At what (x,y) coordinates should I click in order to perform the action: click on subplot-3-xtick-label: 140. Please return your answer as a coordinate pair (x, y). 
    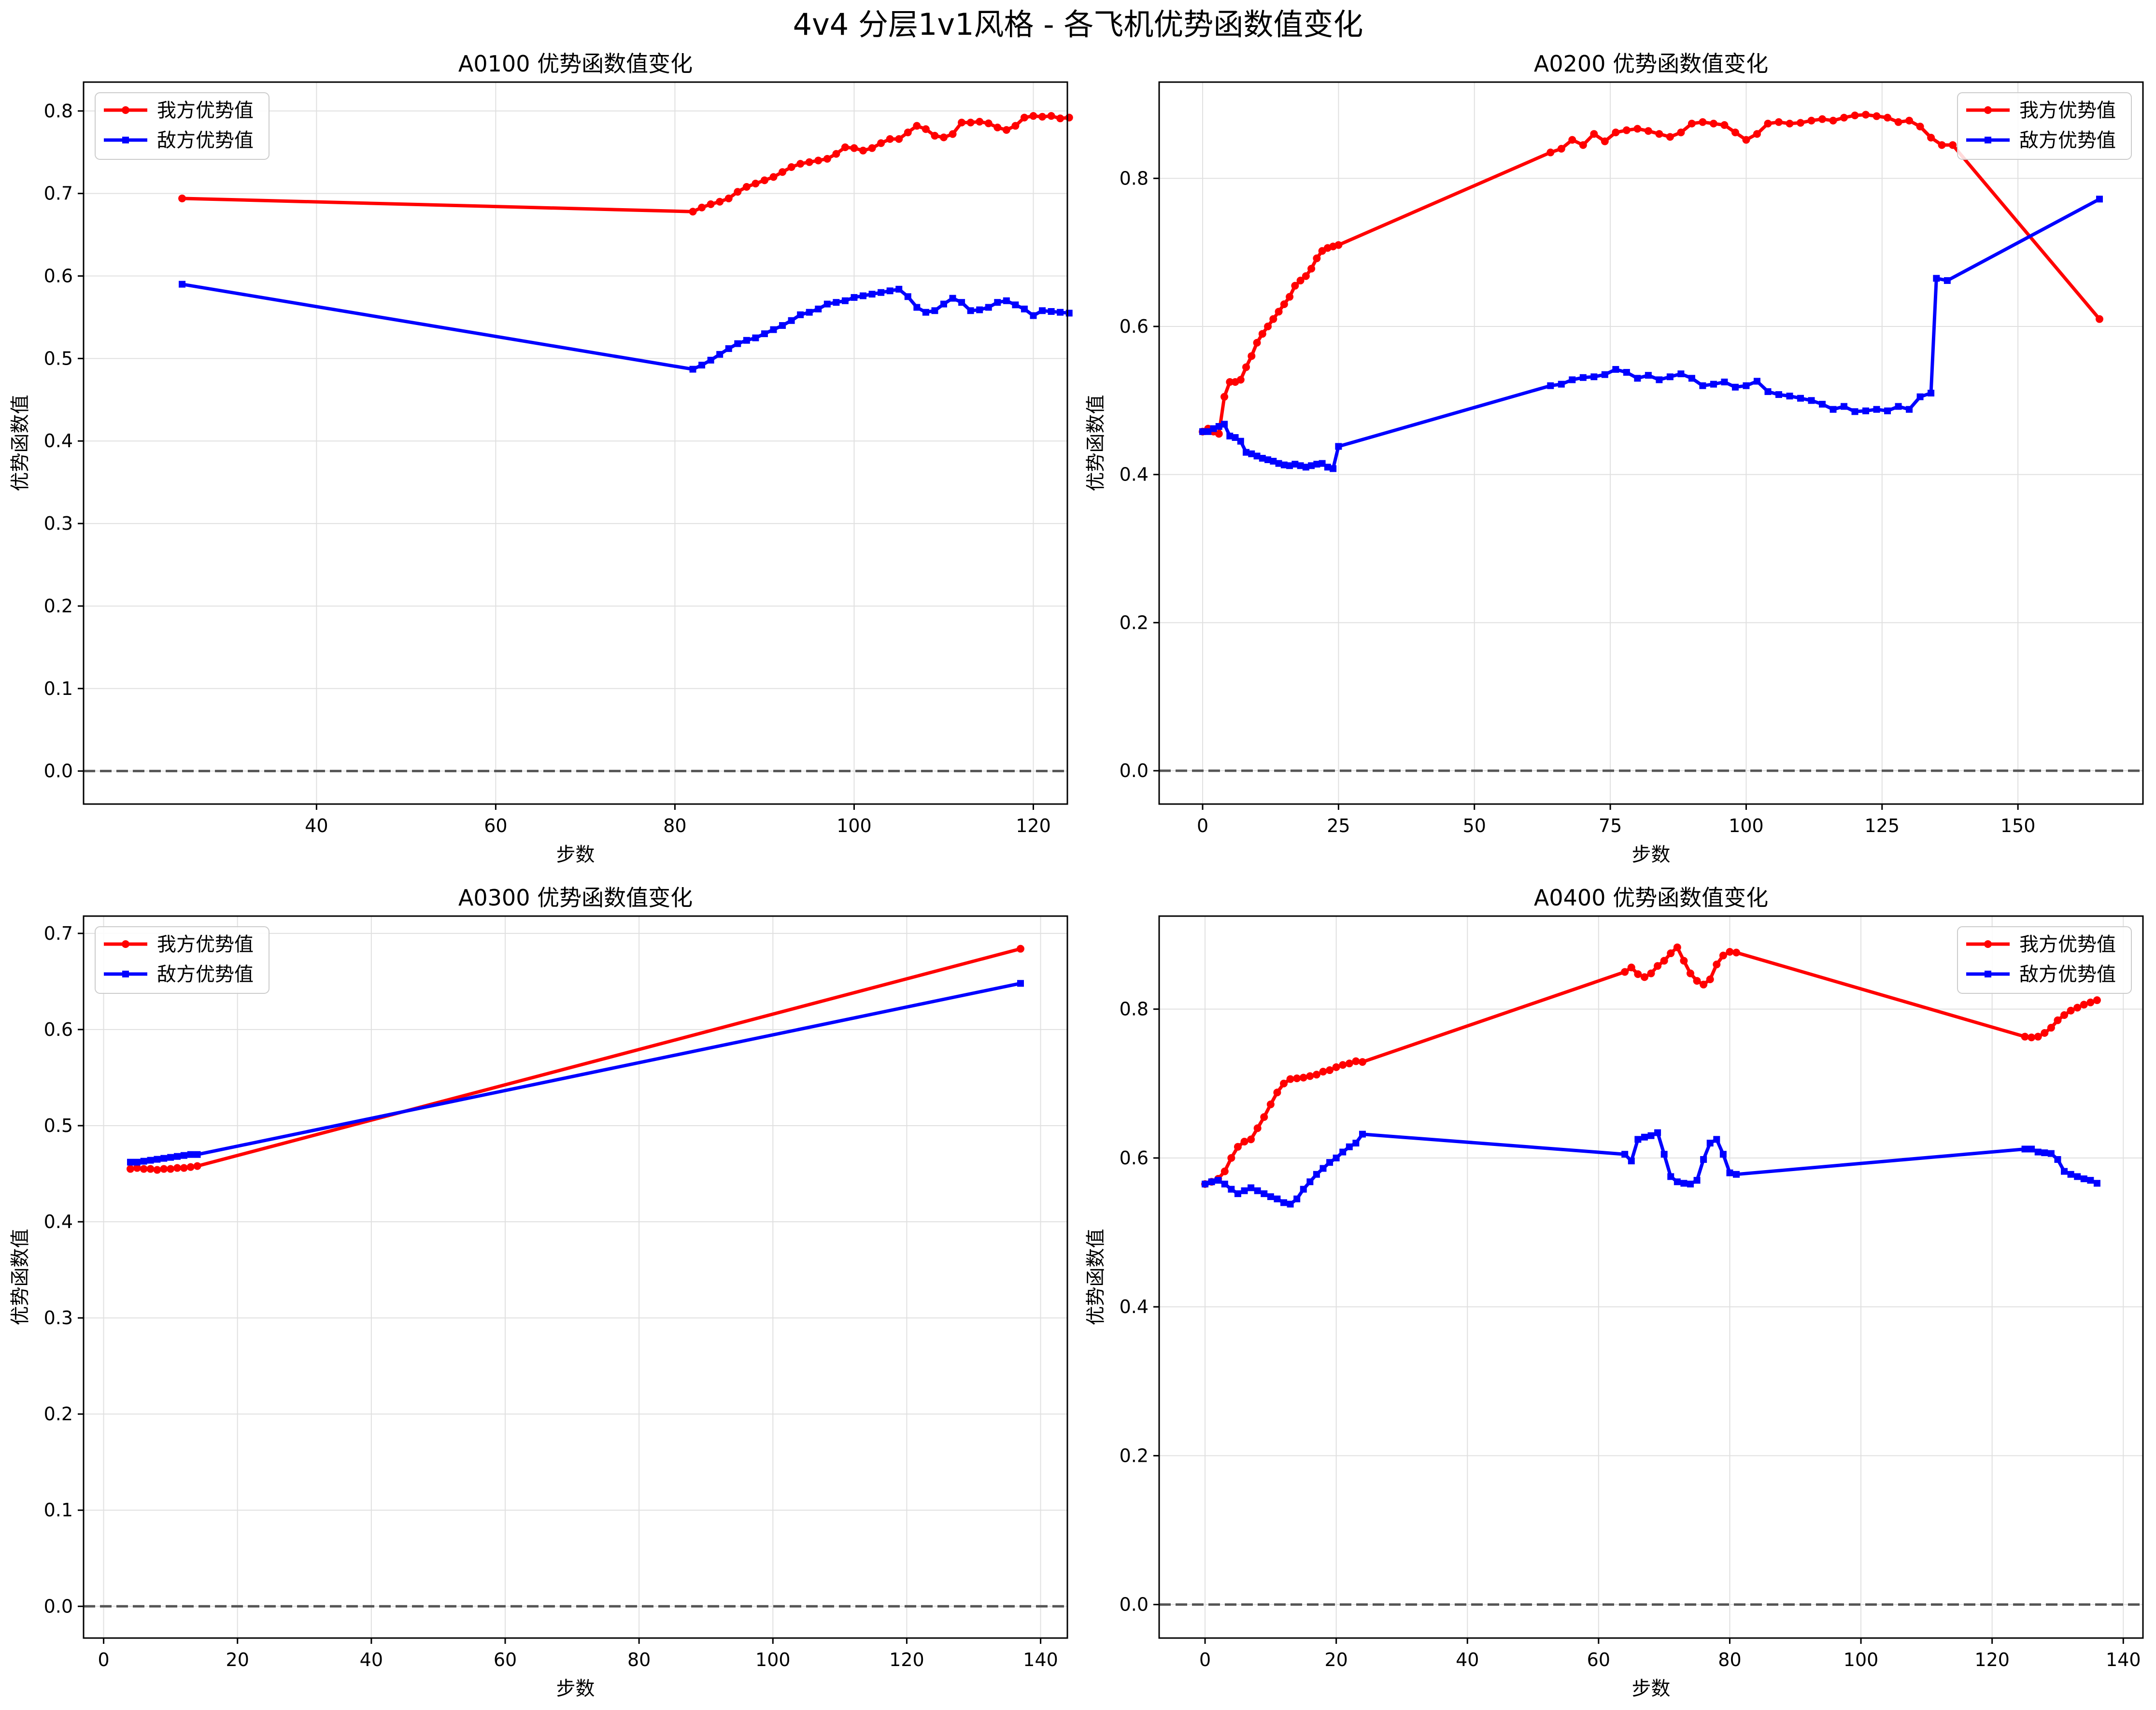
    Looking at the image, I should click on (1040, 1659).